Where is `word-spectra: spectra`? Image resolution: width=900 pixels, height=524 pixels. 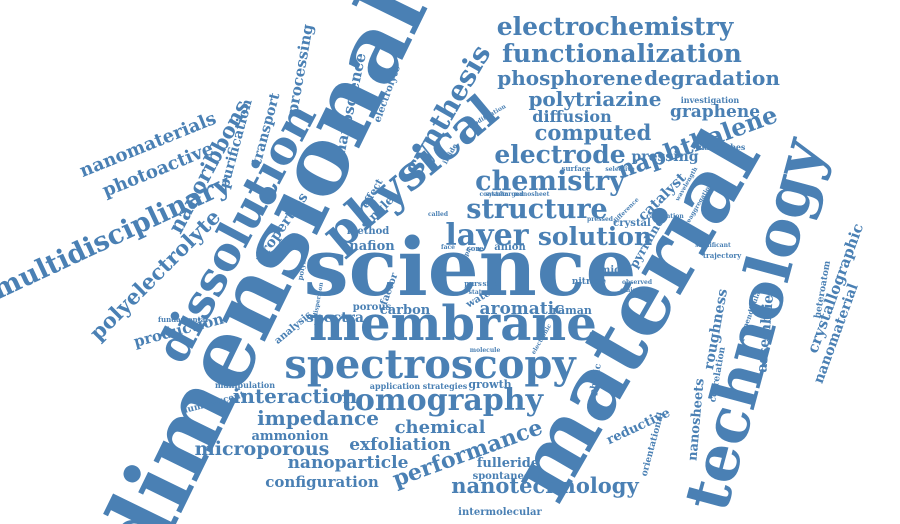
word-spectra: spectra is located at coordinates (335, 318).